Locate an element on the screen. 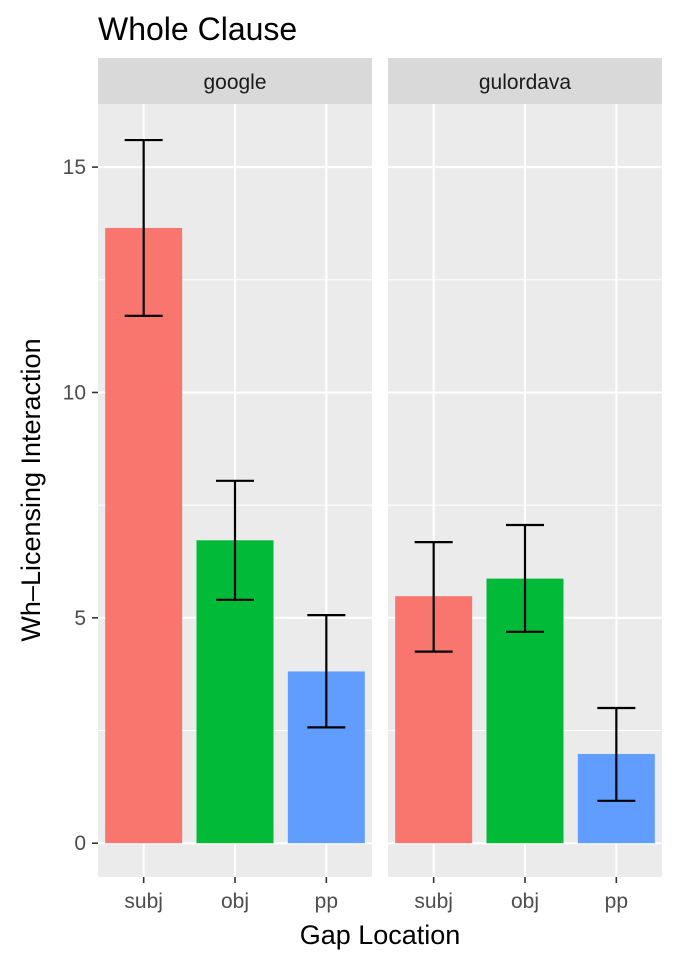 This screenshot has height=965, width=677. x-axis-title: Gap Location is located at coordinates (380, 935).